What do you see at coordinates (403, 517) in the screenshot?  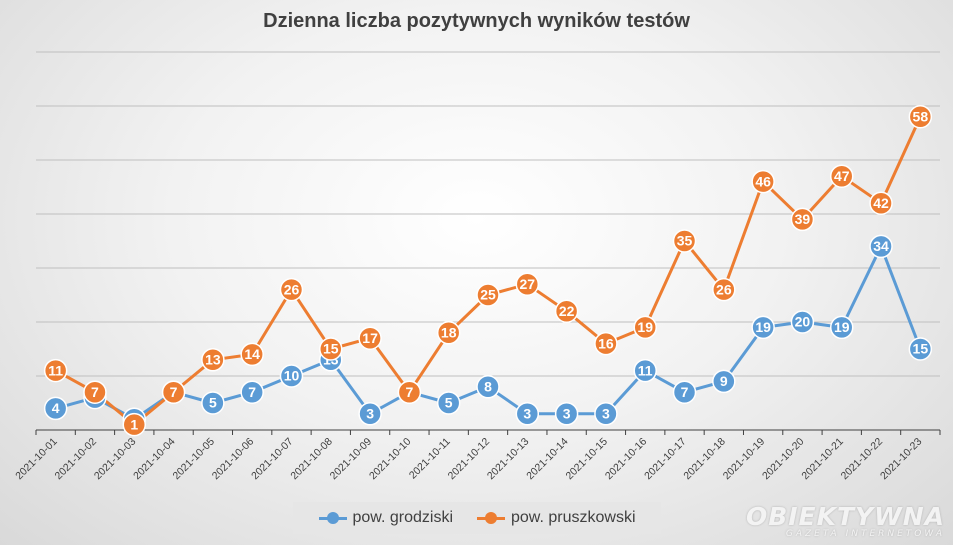 I see `legend-label: pow. grodziski` at bounding box center [403, 517].